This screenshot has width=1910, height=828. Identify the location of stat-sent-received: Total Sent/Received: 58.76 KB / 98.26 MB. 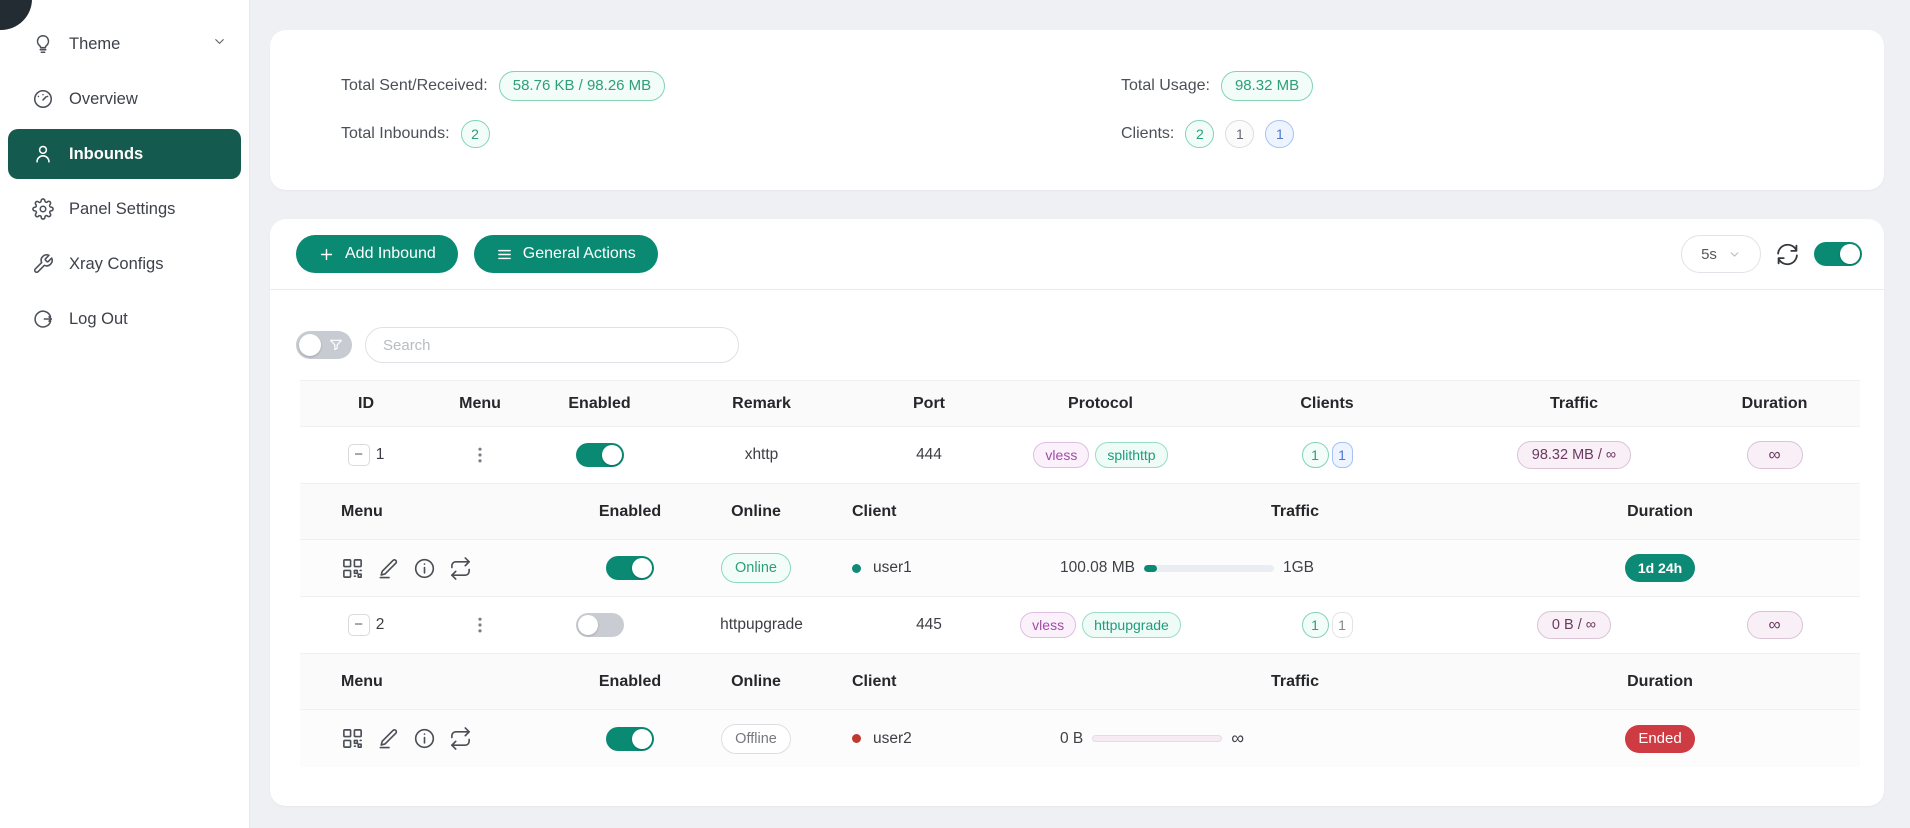
(731, 85).